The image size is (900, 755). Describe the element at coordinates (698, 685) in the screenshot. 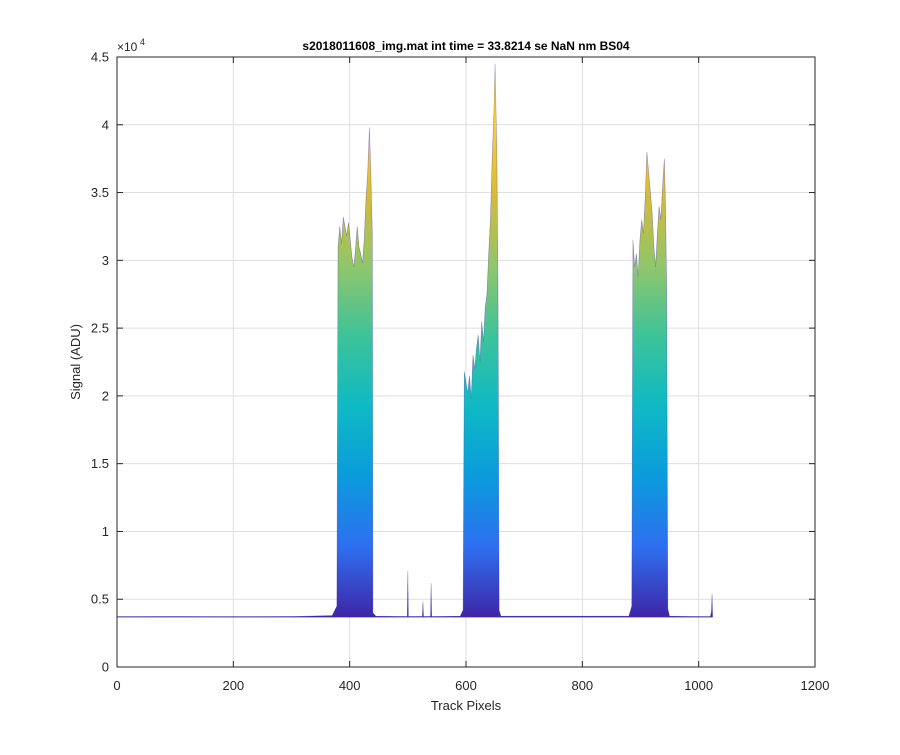

I see `x-tick-label: 1000` at that location.